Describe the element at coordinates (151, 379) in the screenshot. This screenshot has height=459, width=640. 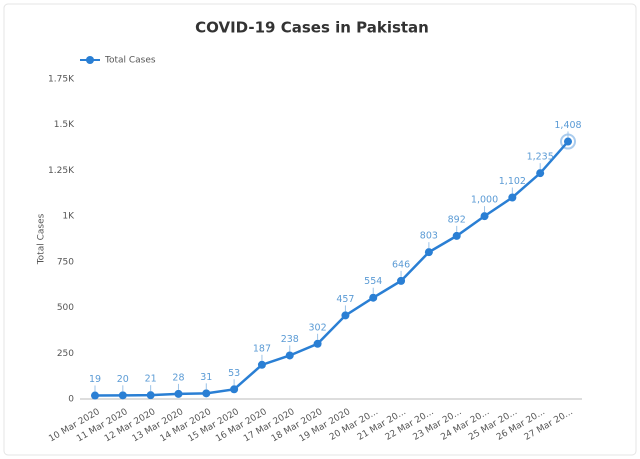
I see `data-label: 21` at that location.